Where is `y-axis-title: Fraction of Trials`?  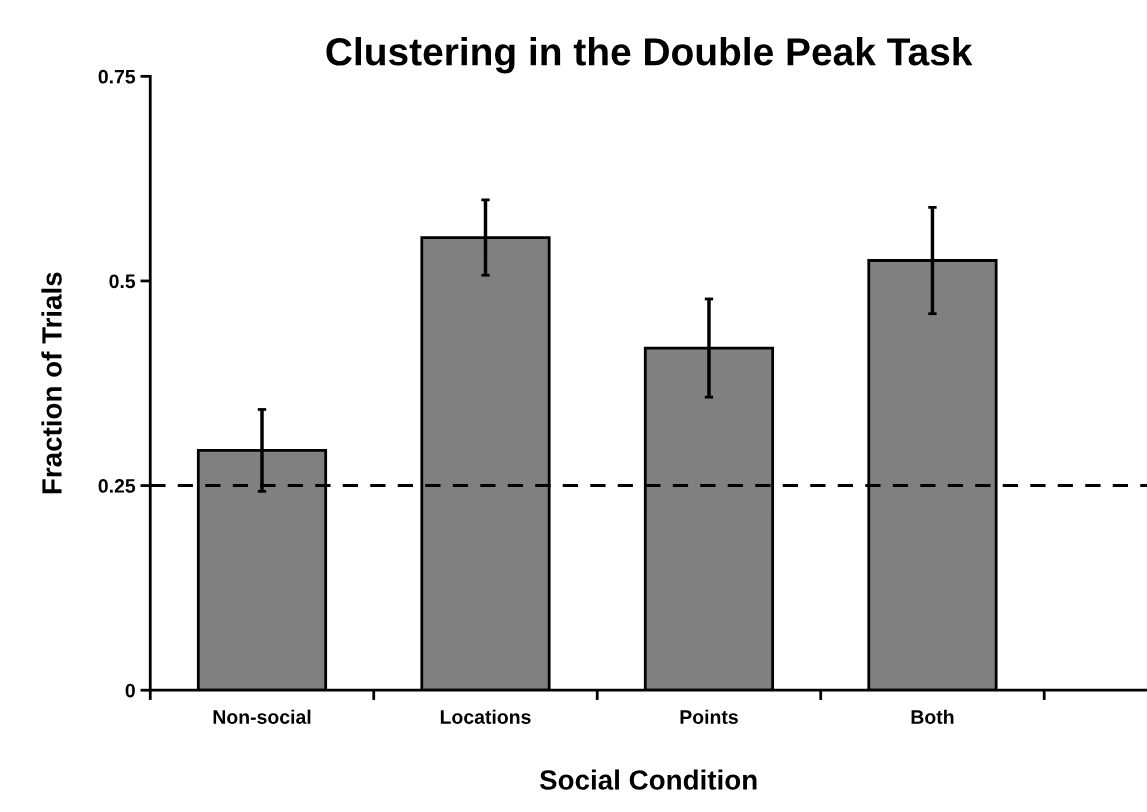 y-axis-title: Fraction of Trials is located at coordinates (51, 383).